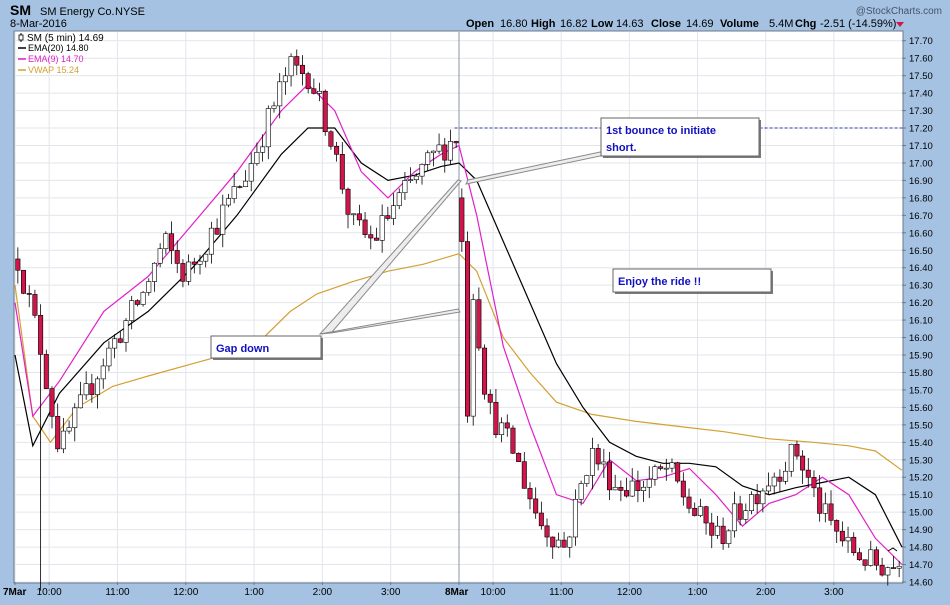 The width and height of the screenshot is (950, 605). I want to click on company-name: SM Energy Co., so click(77, 12).